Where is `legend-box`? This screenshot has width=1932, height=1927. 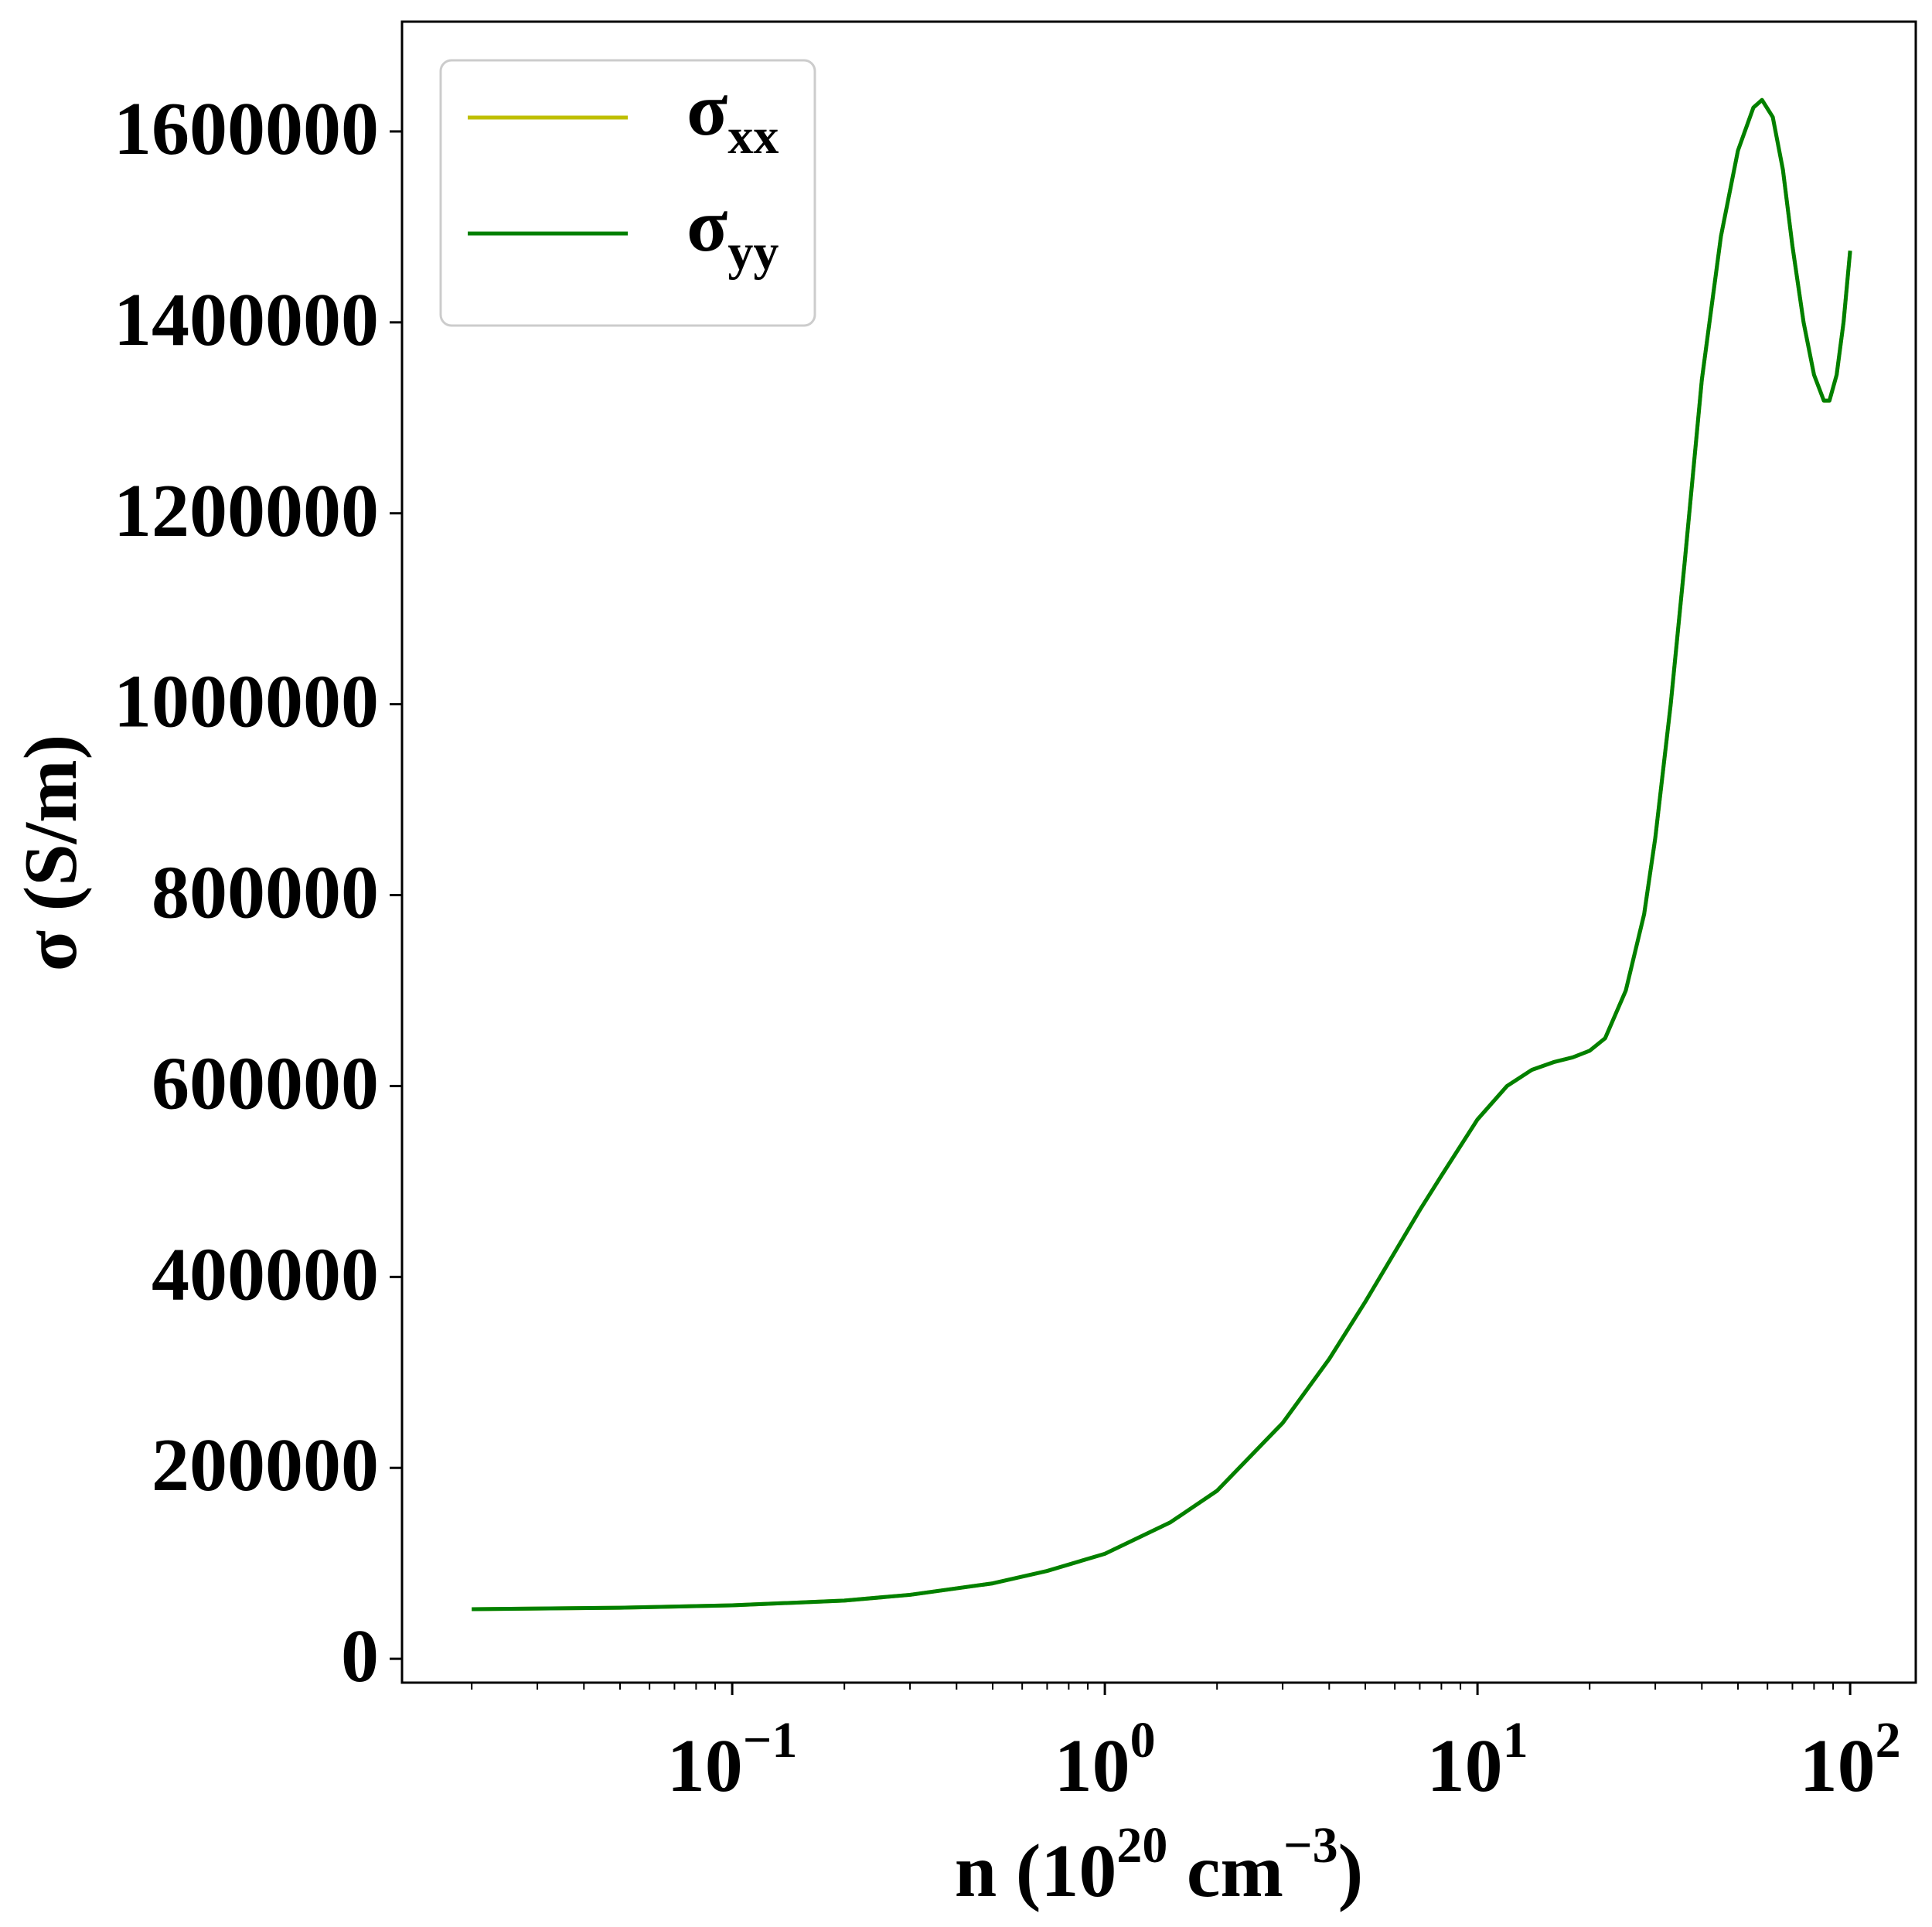
legend-box is located at coordinates (627, 193).